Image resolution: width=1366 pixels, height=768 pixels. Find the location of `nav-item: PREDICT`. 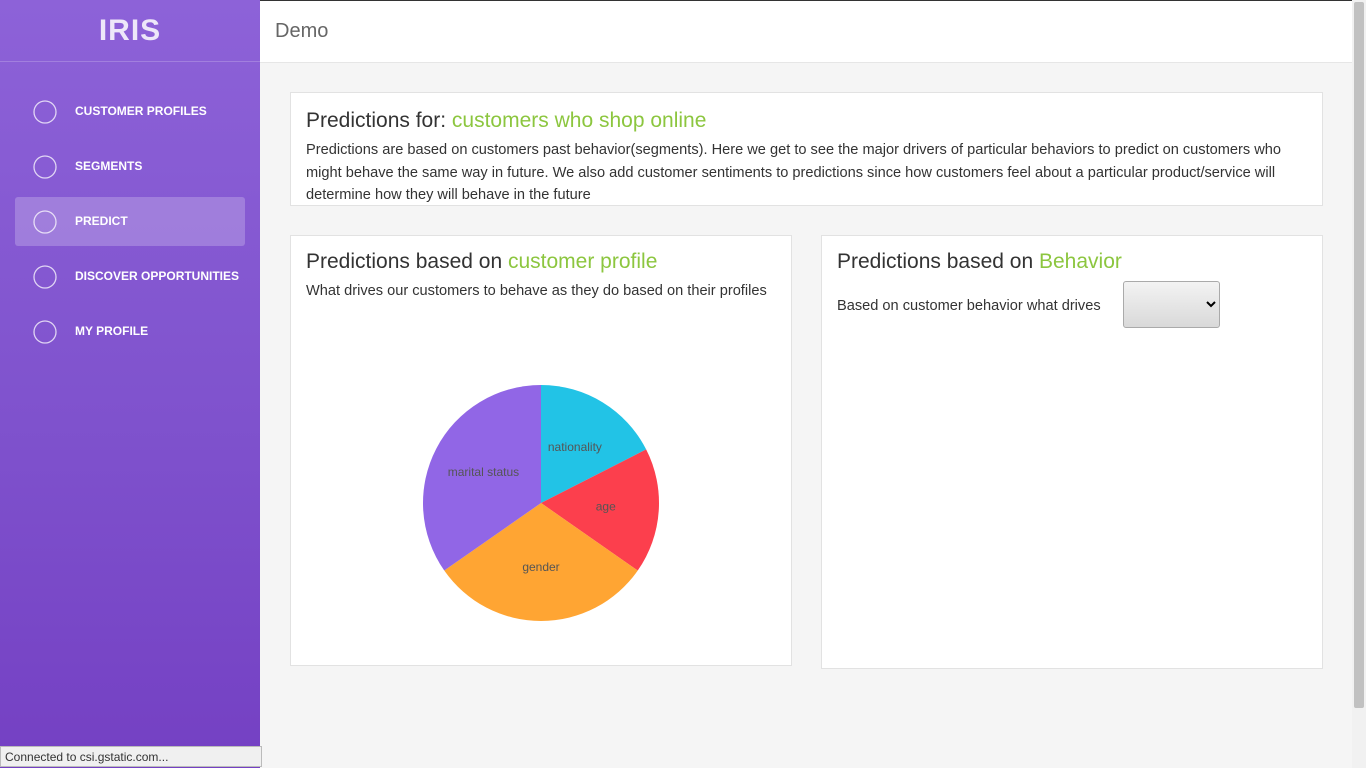

nav-item: PREDICT is located at coordinates (130, 221).